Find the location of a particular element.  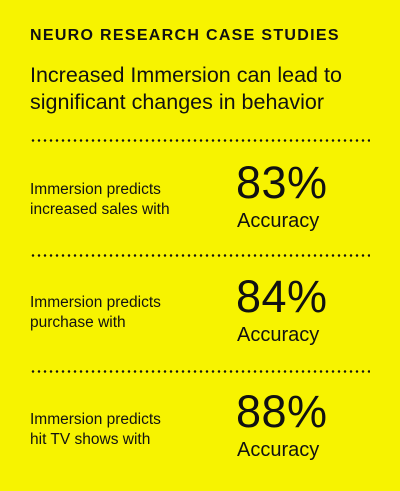

stat-description-line: hit TV shows with is located at coordinates (90, 439).